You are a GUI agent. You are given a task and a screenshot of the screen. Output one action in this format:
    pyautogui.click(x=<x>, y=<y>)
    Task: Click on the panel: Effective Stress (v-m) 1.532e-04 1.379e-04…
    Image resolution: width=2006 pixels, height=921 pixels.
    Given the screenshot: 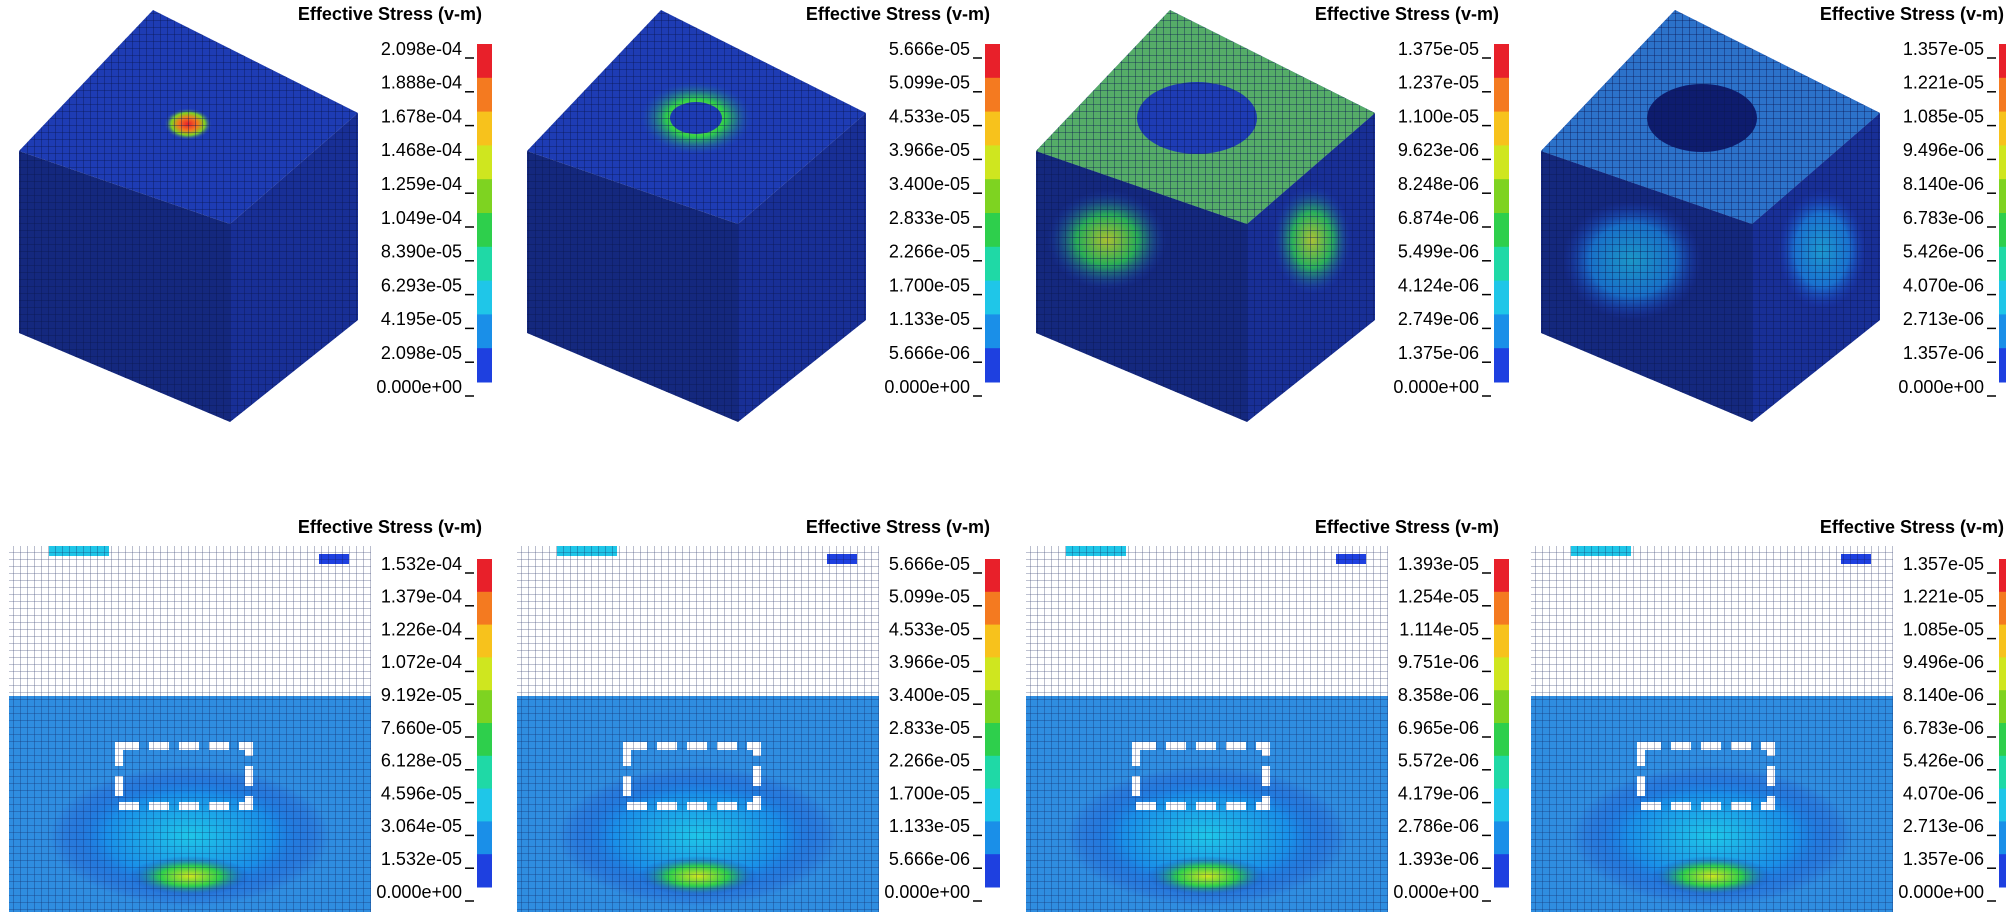 What is the action you would take?
    pyautogui.click(x=250, y=714)
    